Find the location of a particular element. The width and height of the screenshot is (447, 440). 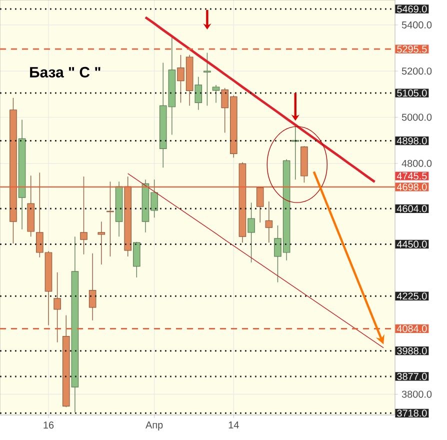

ref-line-label: 4450.0 is located at coordinates (411, 244).